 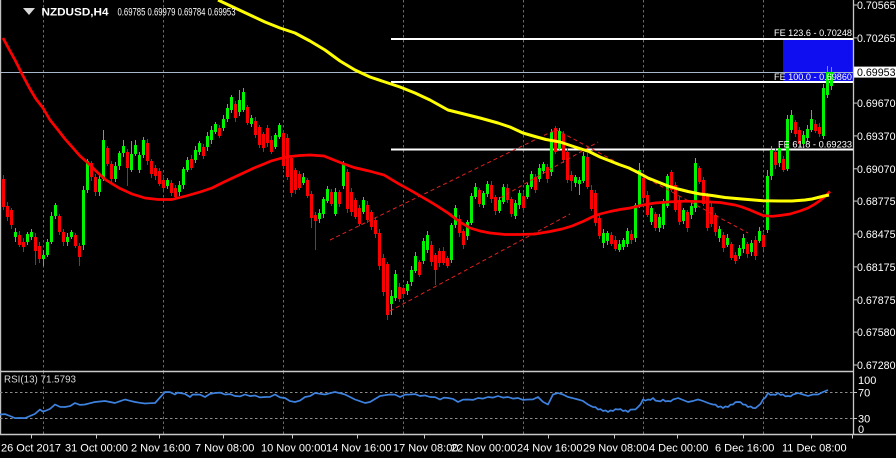 I want to click on svg-text: 0.70565, so click(x=876, y=6).